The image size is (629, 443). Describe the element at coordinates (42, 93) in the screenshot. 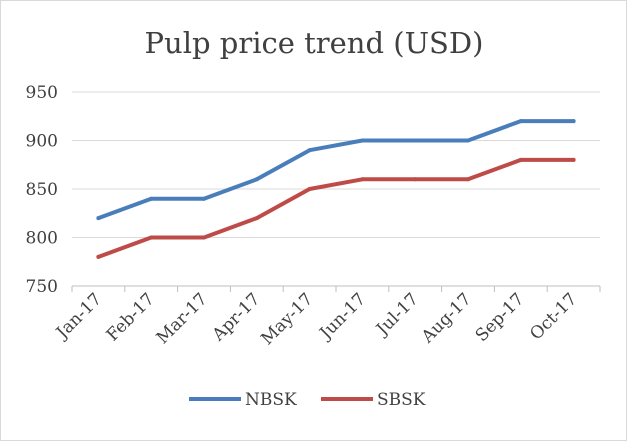

I see `y-tick-label: 950` at that location.